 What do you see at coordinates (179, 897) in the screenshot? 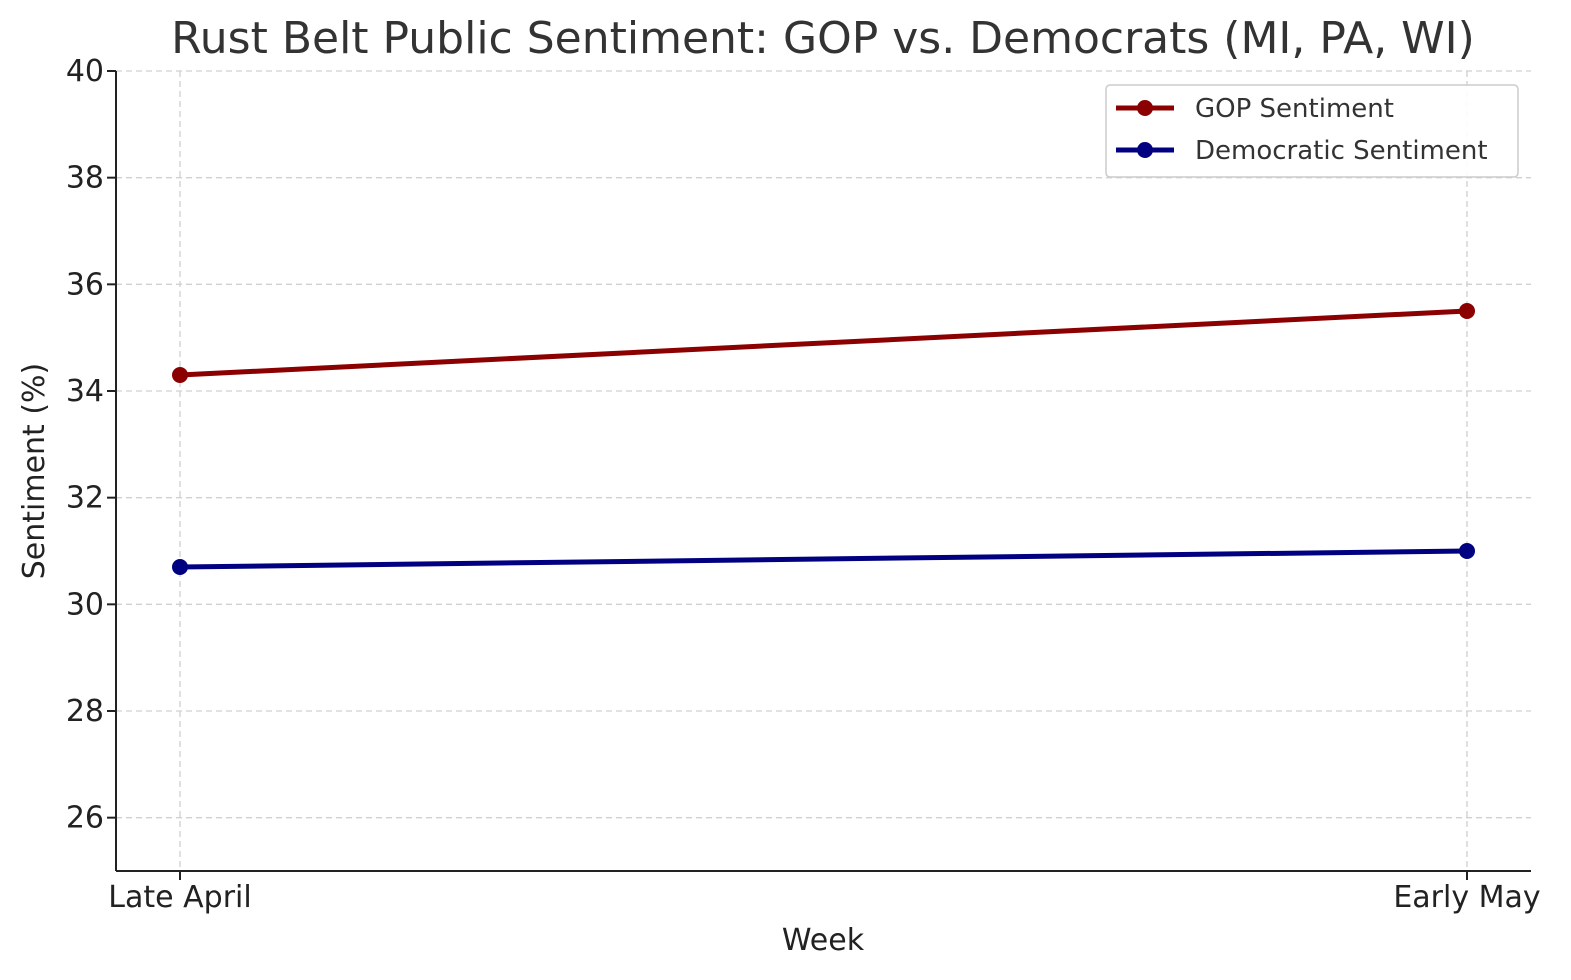
I see `x-tick-label: Late April` at bounding box center [179, 897].